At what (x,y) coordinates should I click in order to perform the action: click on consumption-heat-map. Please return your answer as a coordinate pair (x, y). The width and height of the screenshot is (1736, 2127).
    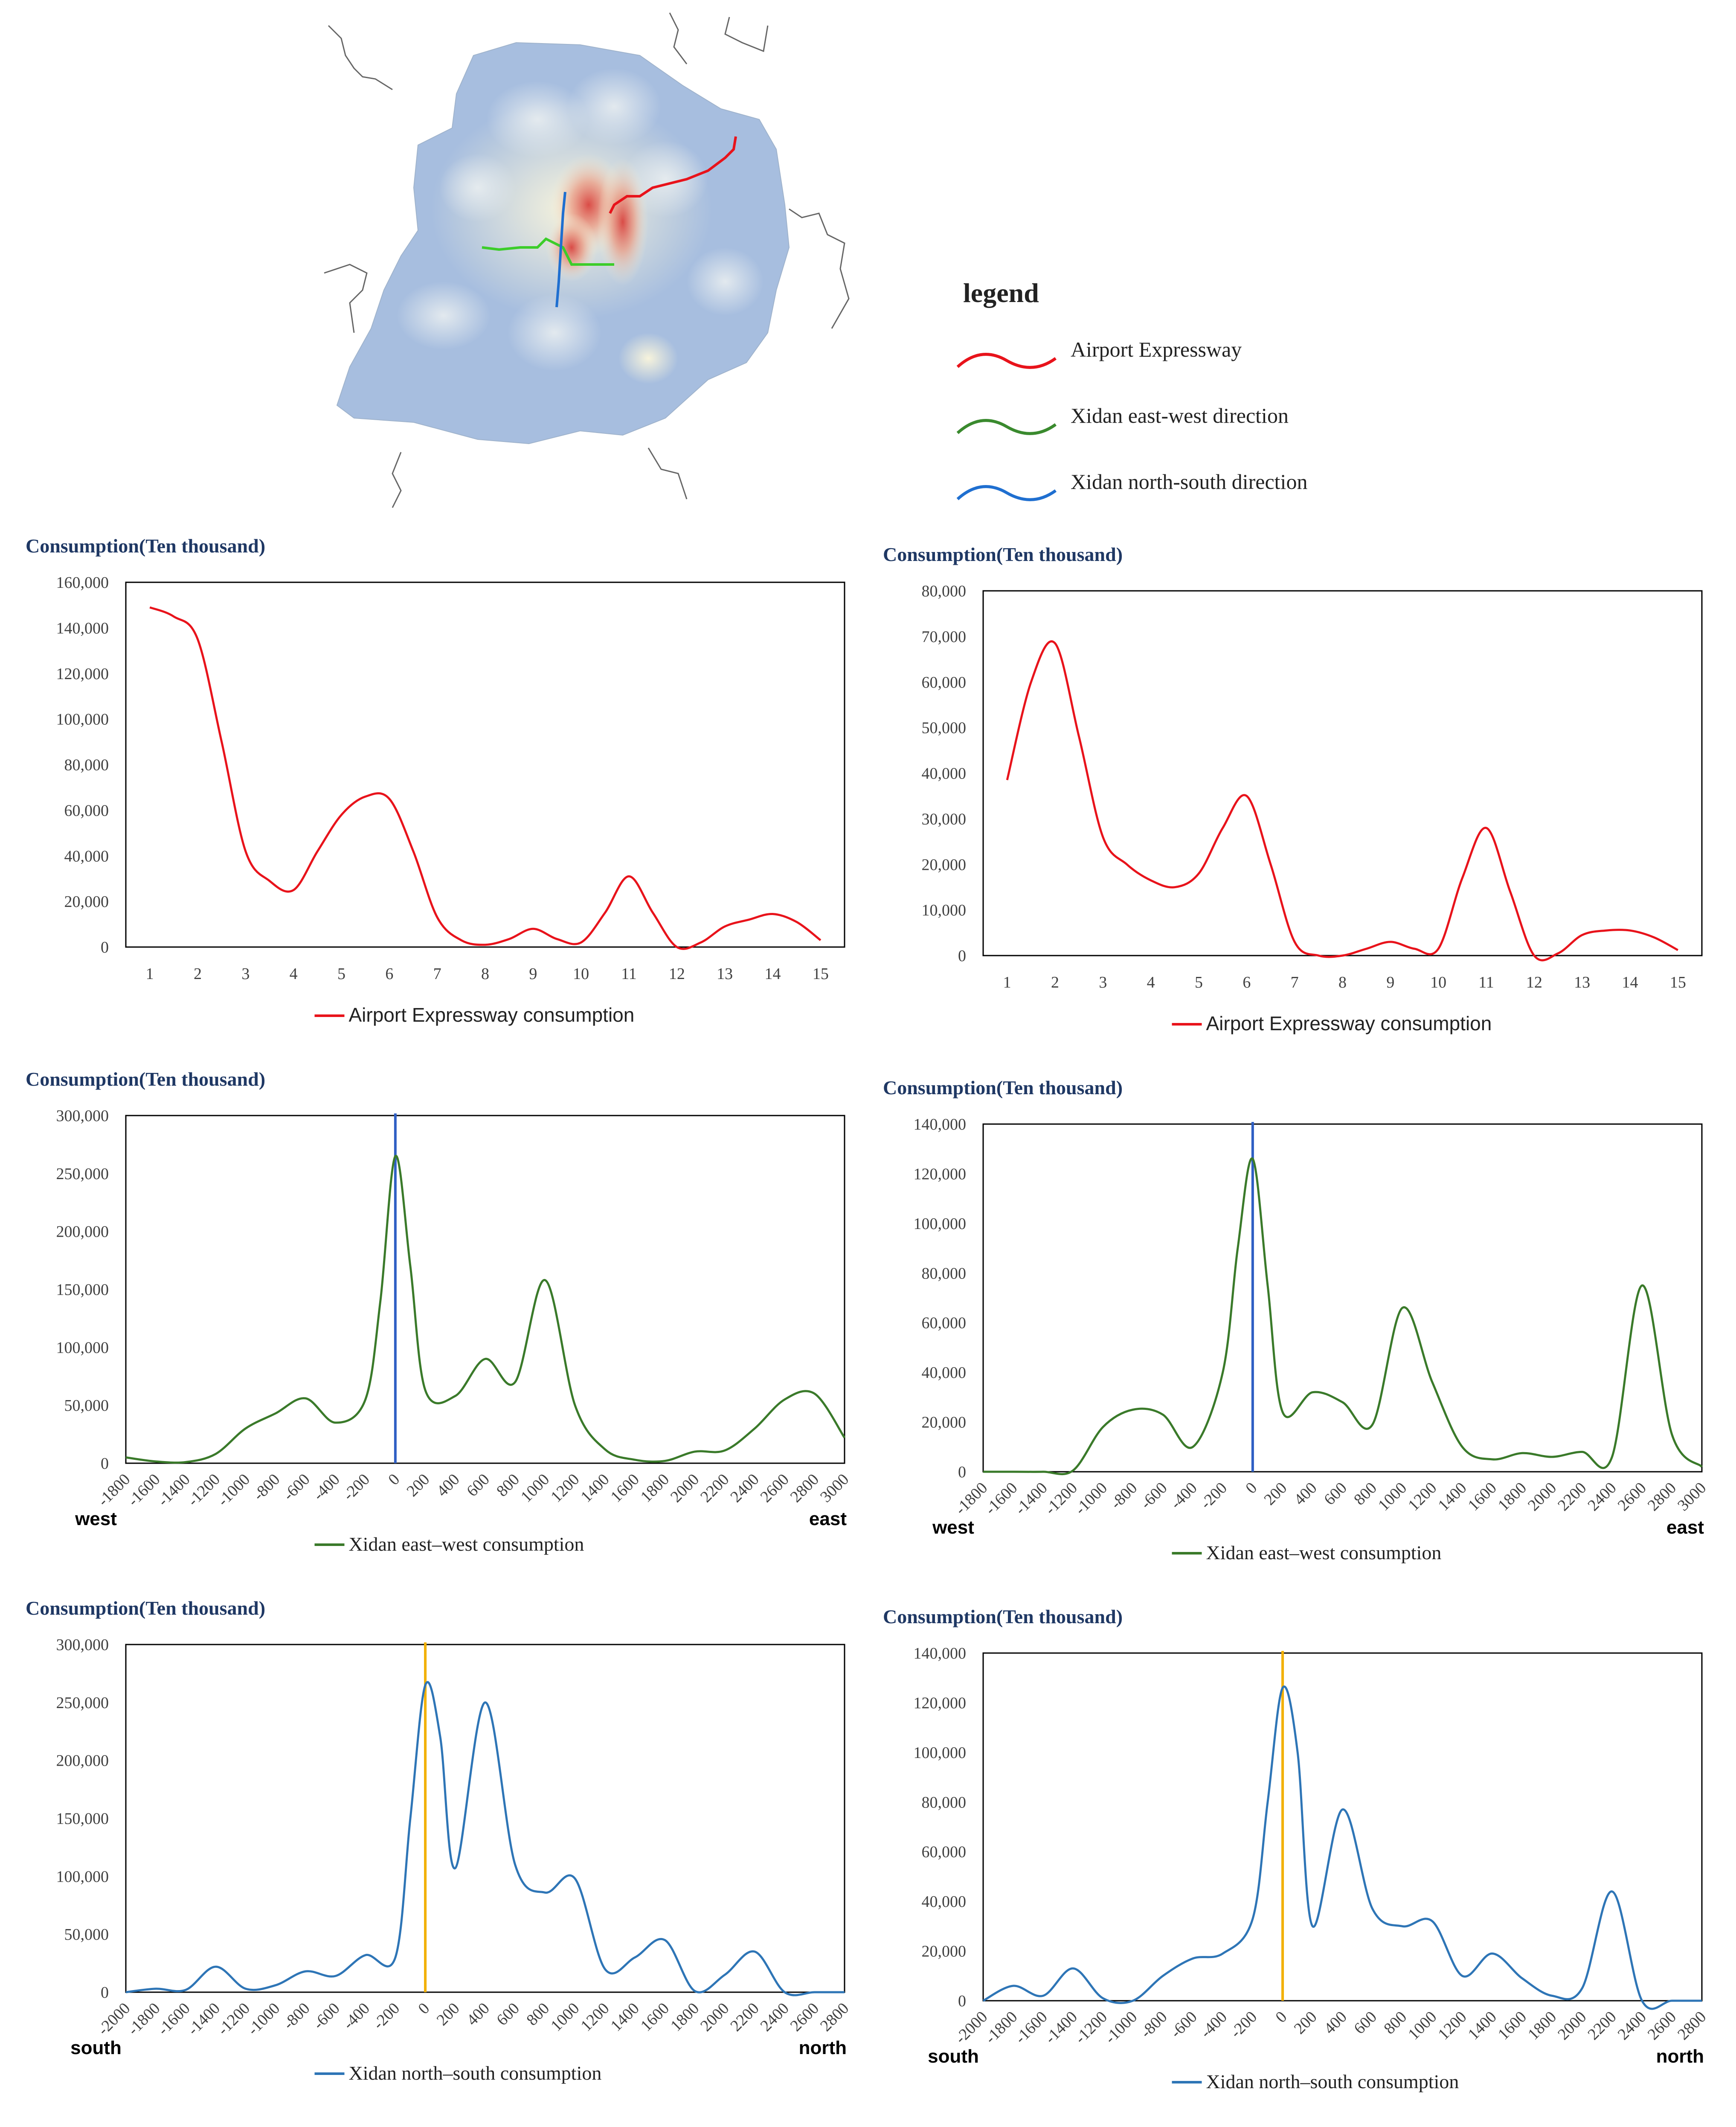
    Looking at the image, I should click on (587, 260).